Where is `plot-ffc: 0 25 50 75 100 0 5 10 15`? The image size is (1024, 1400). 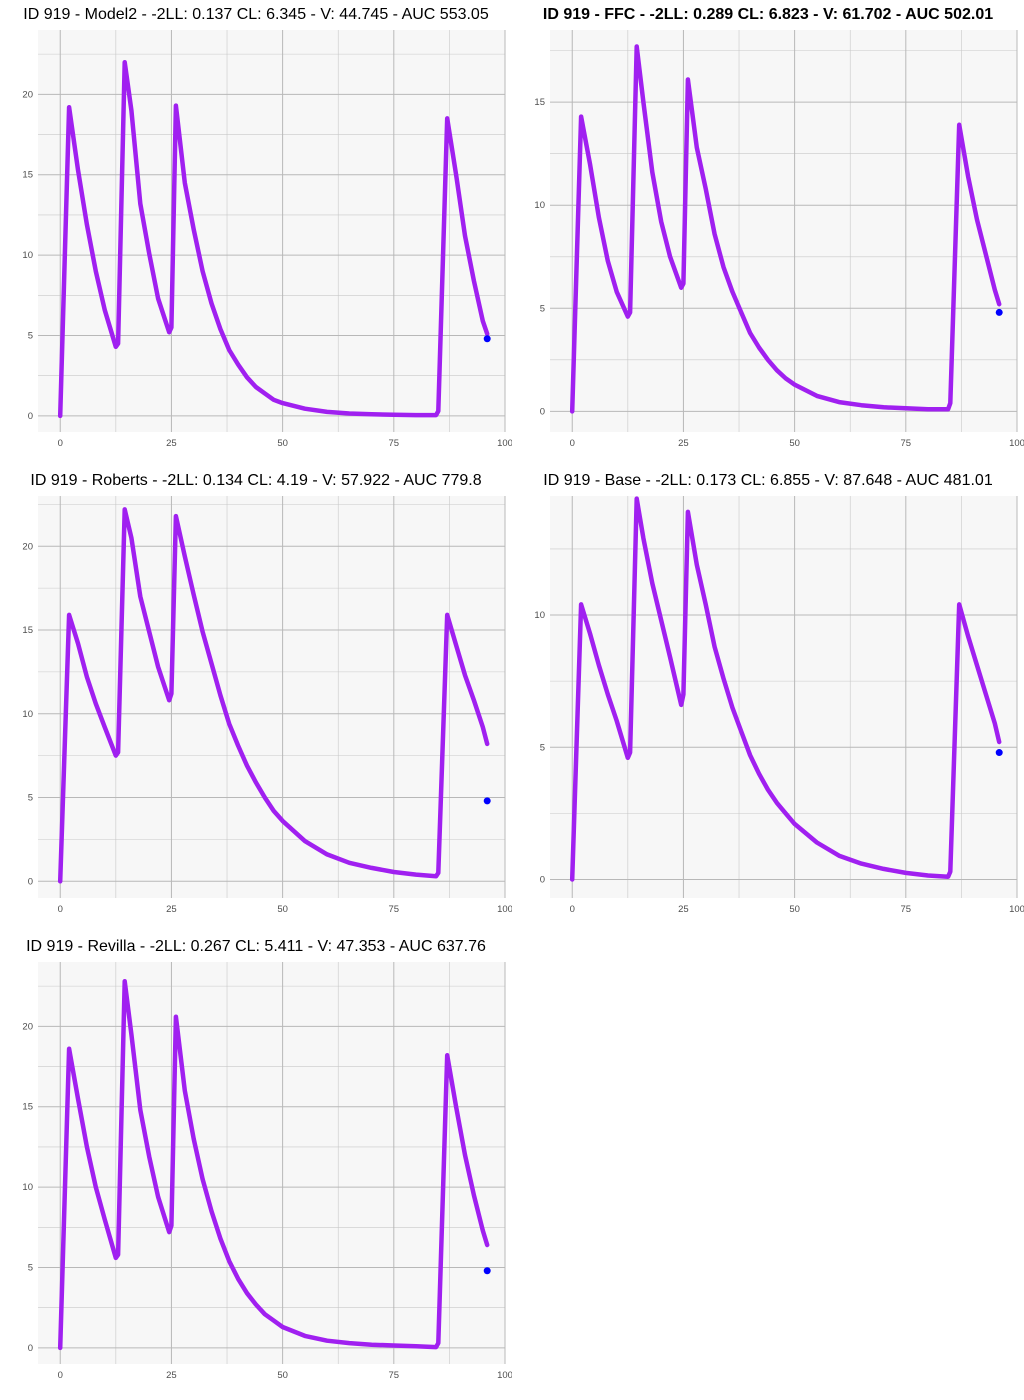
plot-ffc: 0 25 50 75 100 0 5 10 15 is located at coordinates (779, 239).